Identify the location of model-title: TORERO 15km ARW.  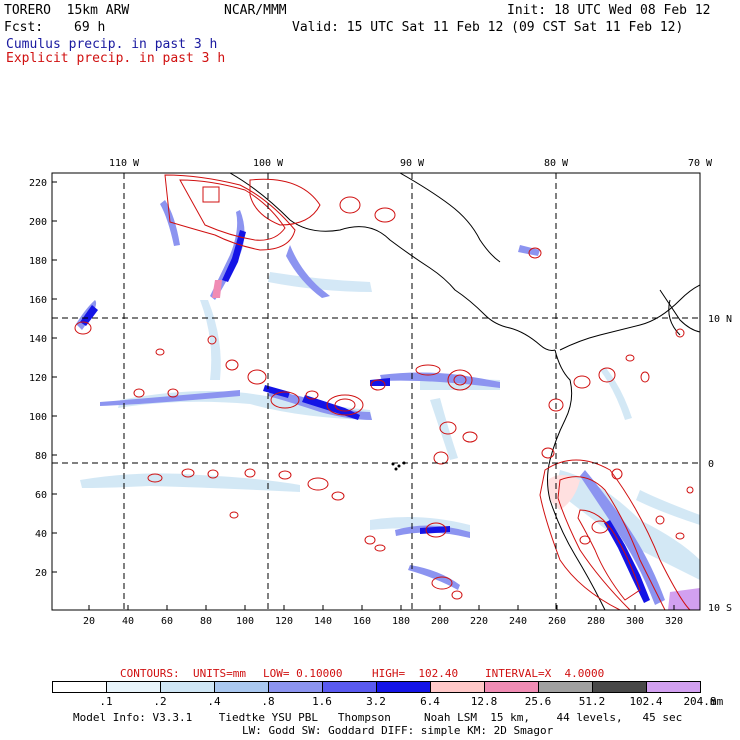
(67, 10).